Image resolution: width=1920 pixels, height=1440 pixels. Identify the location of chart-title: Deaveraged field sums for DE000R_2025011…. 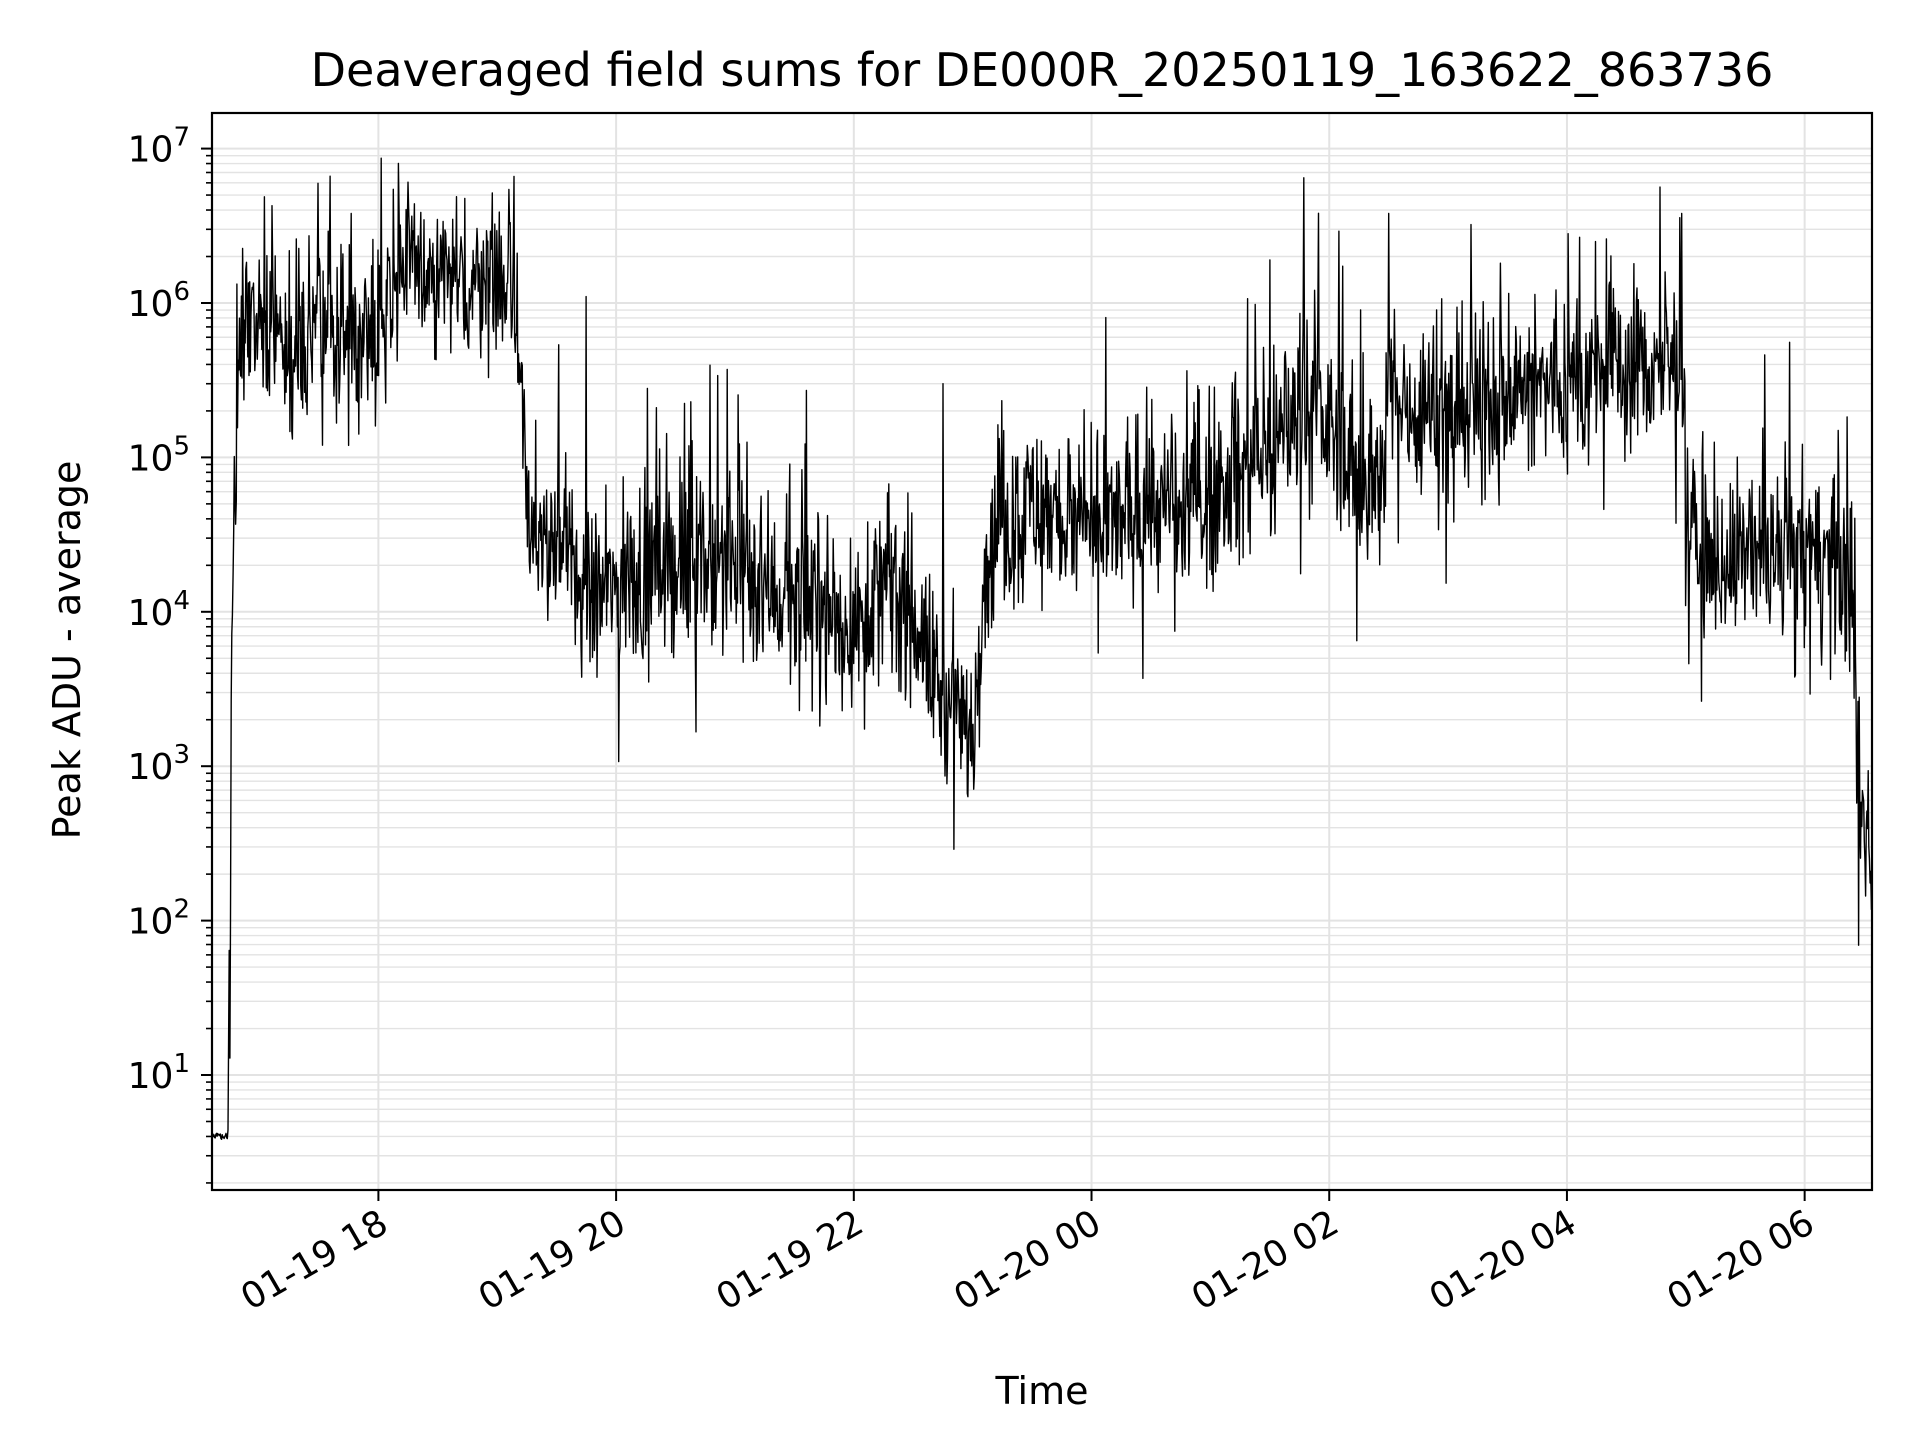
(1042, 70).